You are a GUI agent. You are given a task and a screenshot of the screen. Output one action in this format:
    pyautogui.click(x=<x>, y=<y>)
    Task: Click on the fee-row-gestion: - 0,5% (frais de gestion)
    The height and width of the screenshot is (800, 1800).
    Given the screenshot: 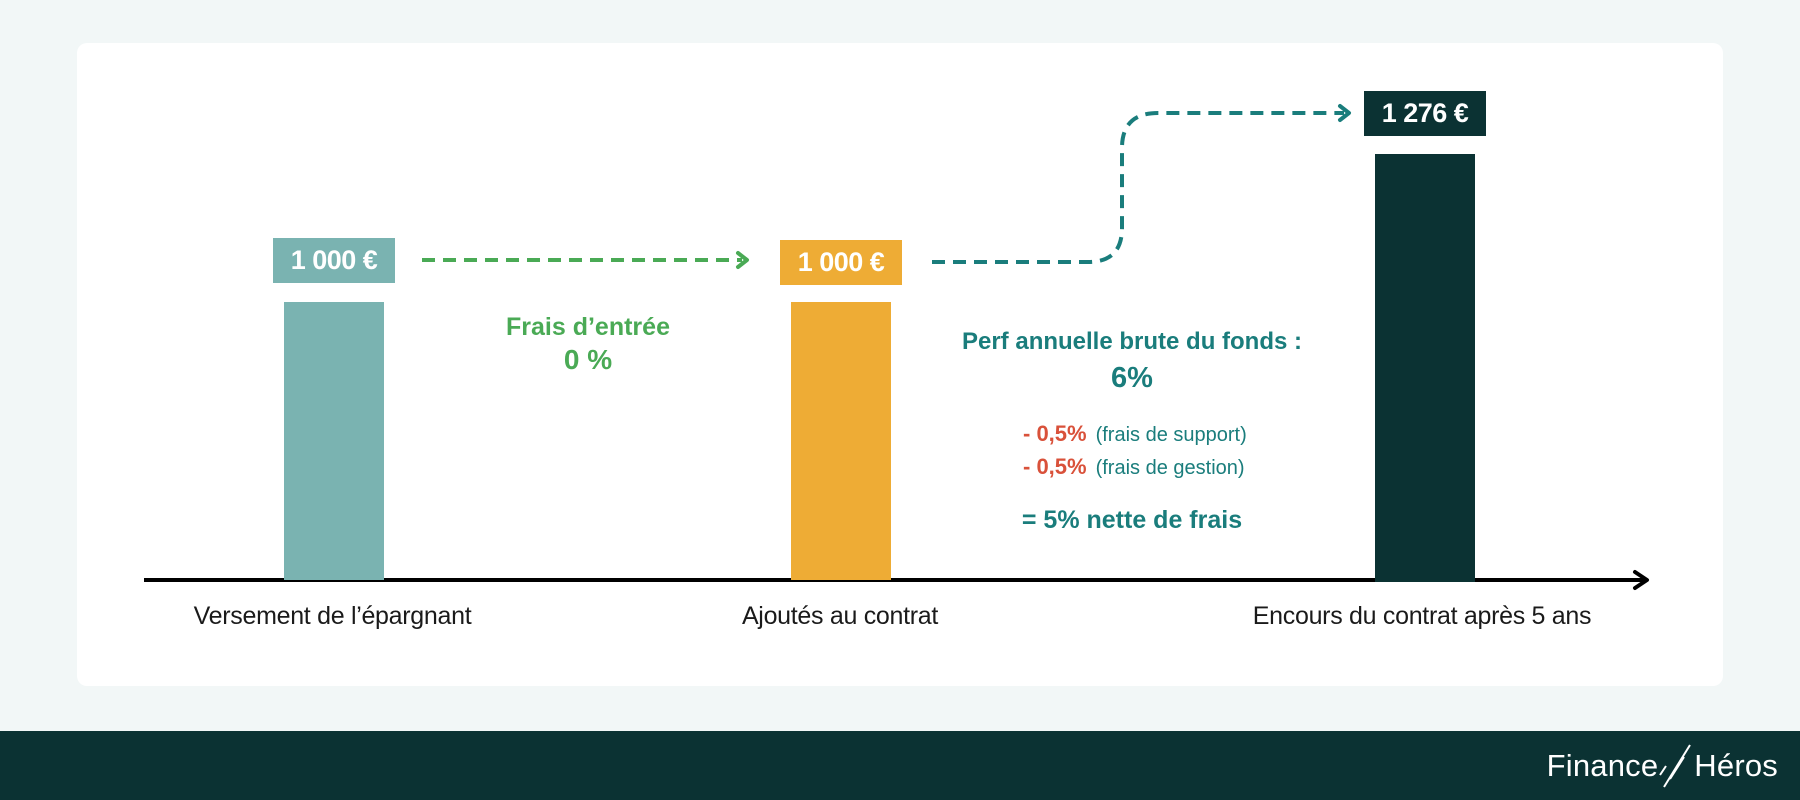 What is the action you would take?
    pyautogui.click(x=1134, y=467)
    